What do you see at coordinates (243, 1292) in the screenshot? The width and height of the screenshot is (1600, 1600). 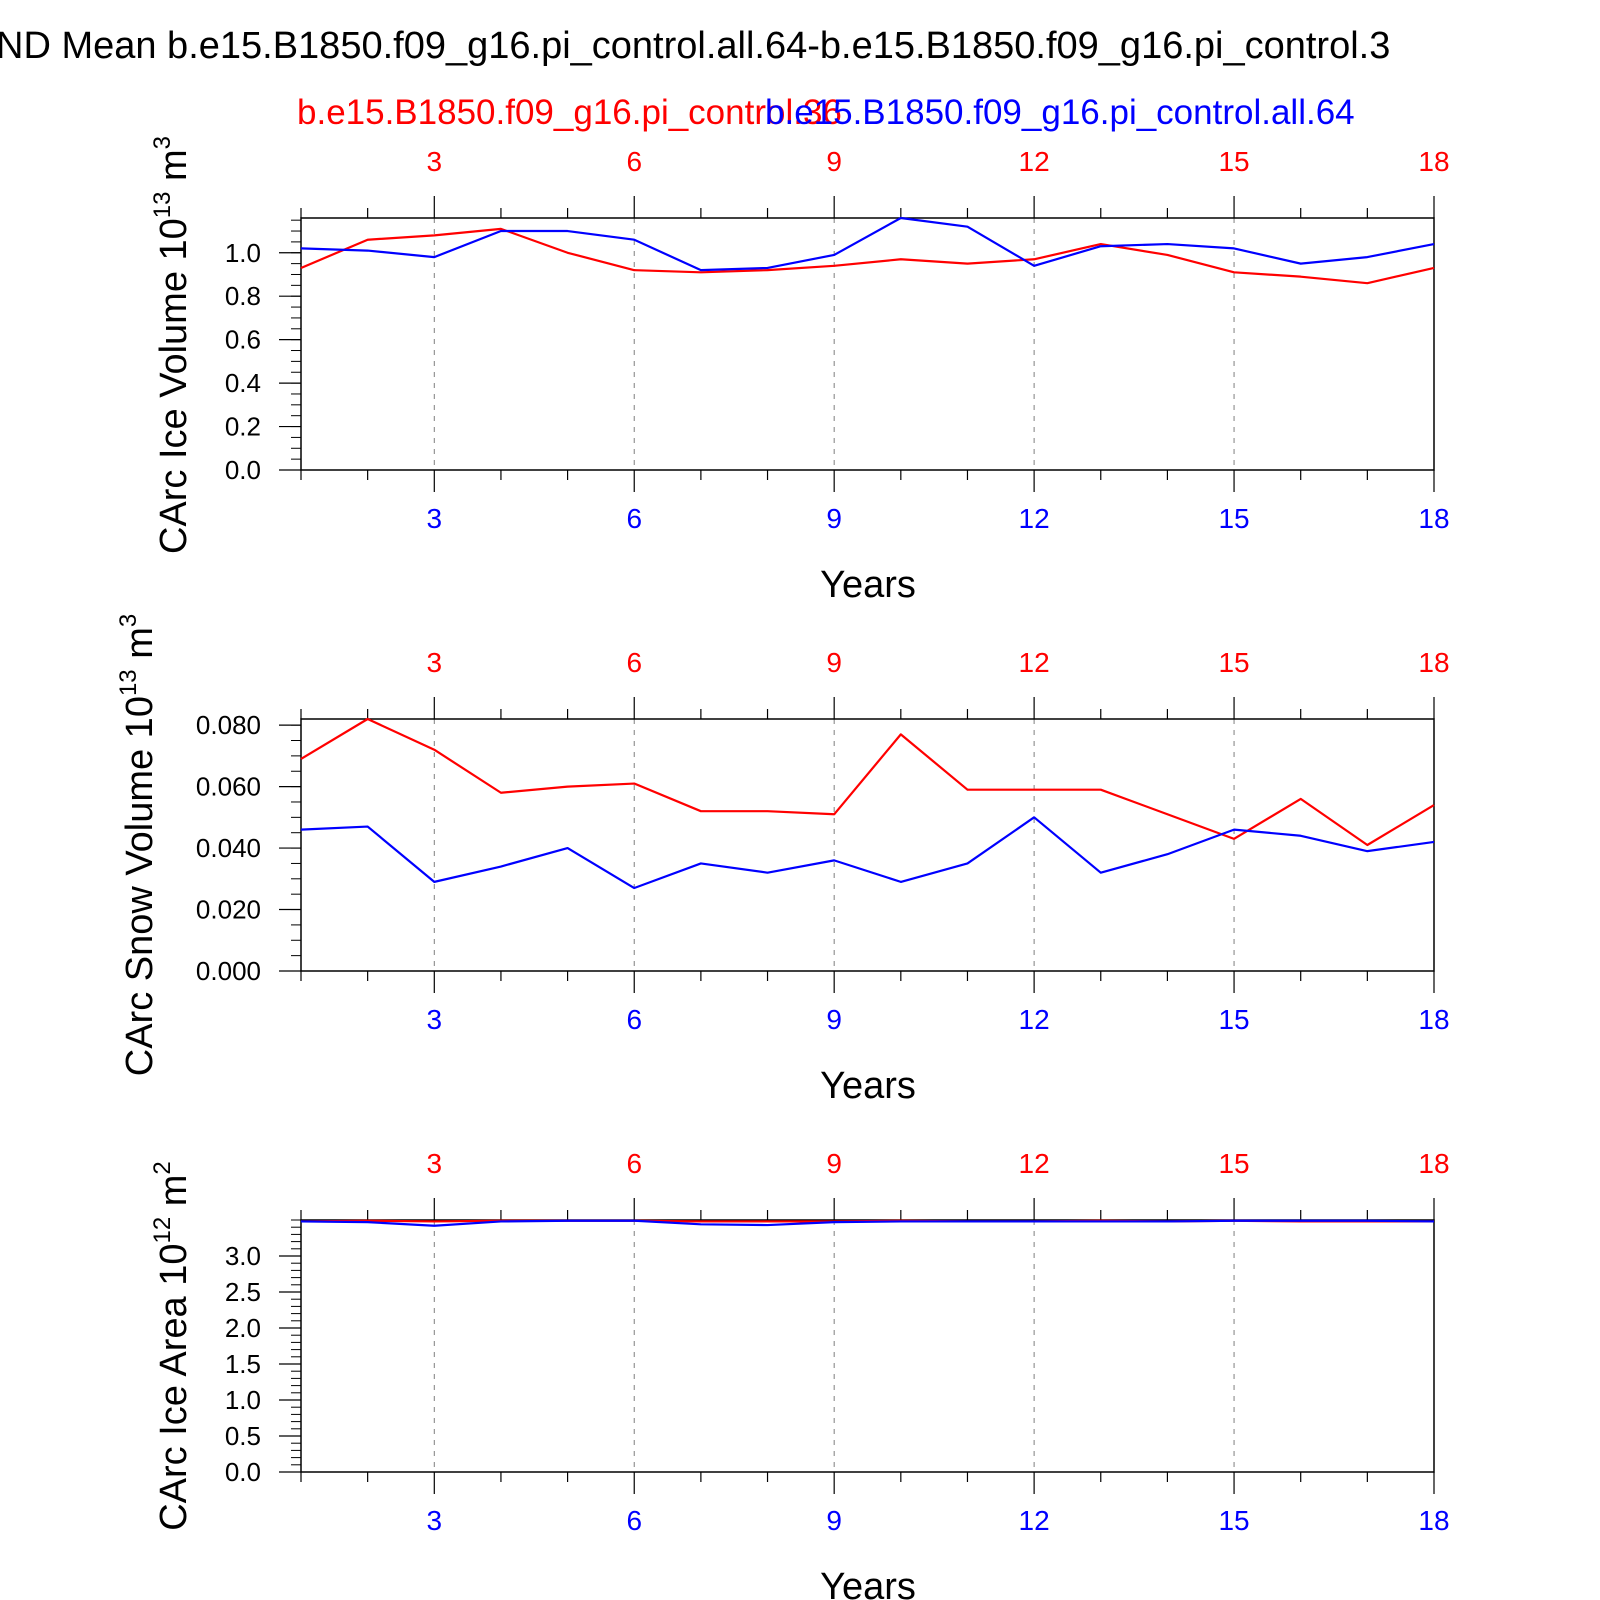 I see `y-tick-label: 2.5` at bounding box center [243, 1292].